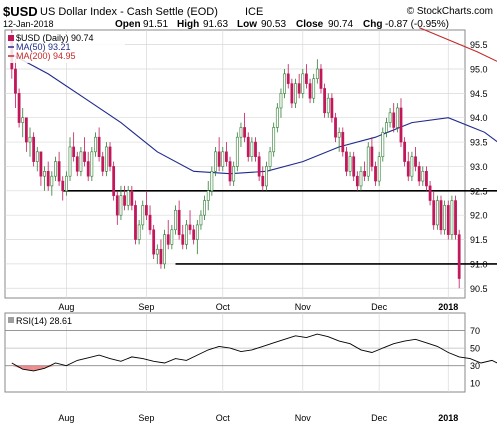  What do you see at coordinates (188, 24) in the screenshot?
I see `high-label: High` at bounding box center [188, 24].